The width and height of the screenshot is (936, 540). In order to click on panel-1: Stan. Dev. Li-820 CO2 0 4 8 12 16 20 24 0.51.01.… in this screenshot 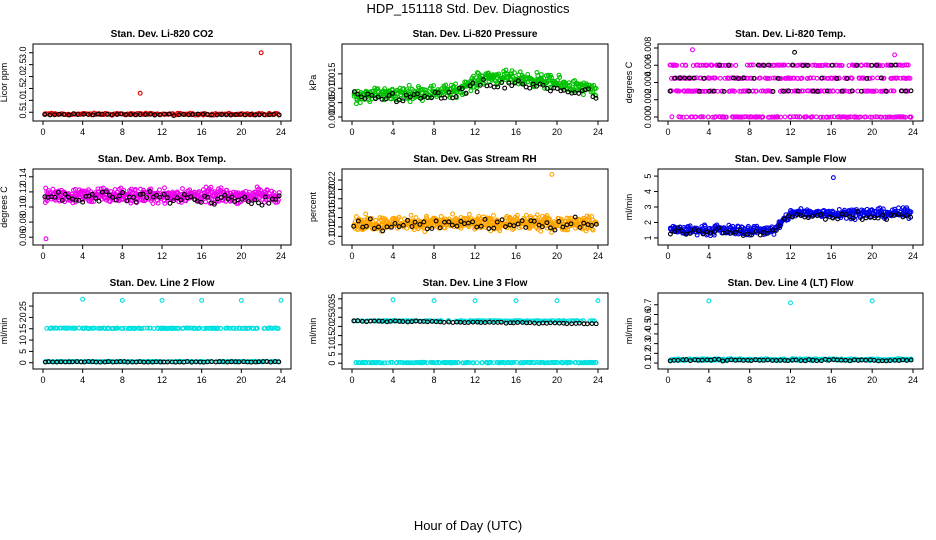, I will do `click(146, 83)`.